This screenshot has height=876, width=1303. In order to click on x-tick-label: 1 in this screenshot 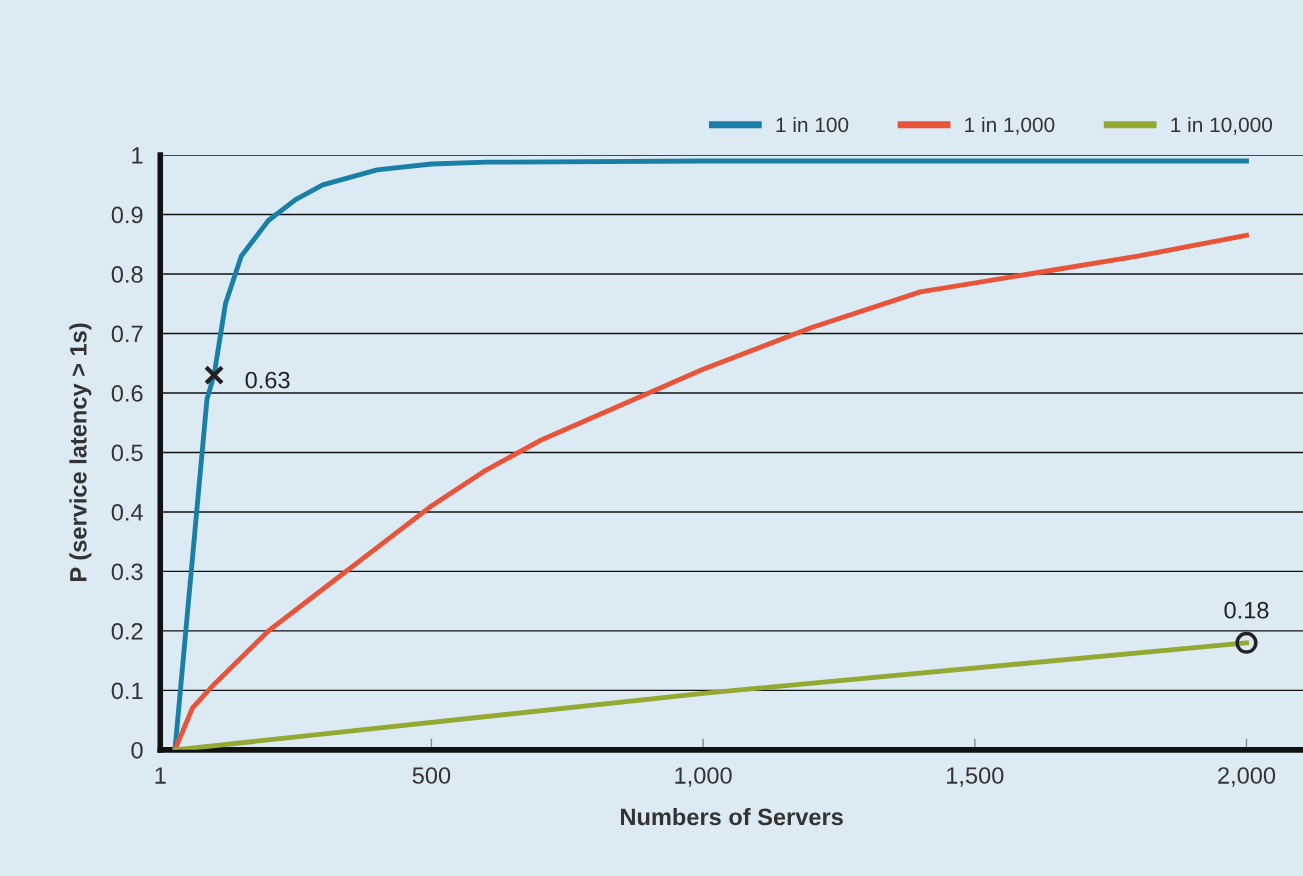, I will do `click(160, 775)`.